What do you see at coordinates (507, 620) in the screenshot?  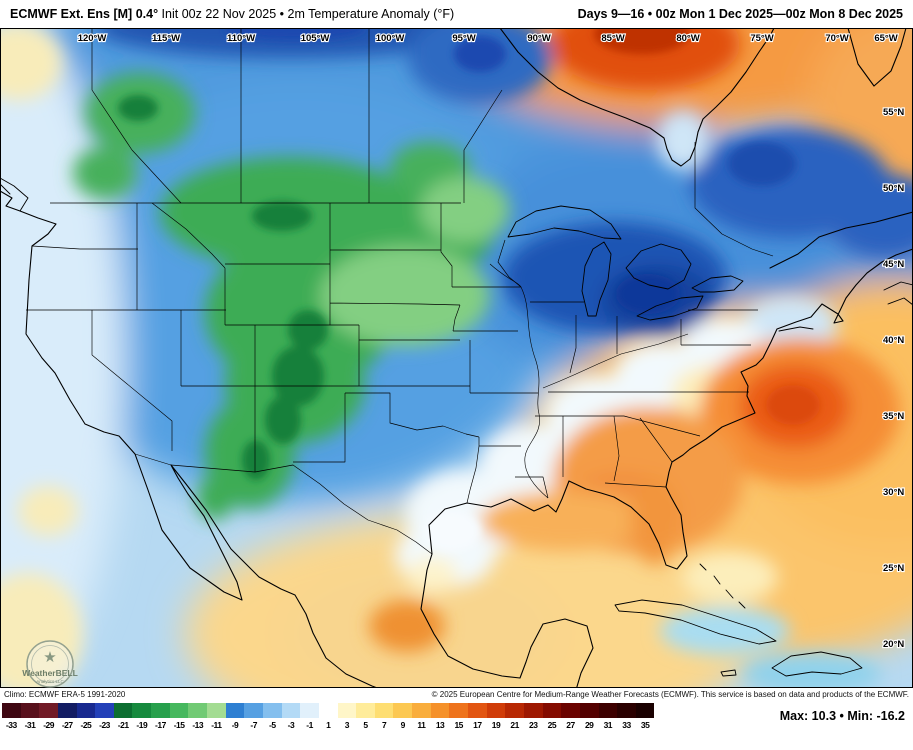 I see `gulf-mexico-yucatan-coast` at bounding box center [507, 620].